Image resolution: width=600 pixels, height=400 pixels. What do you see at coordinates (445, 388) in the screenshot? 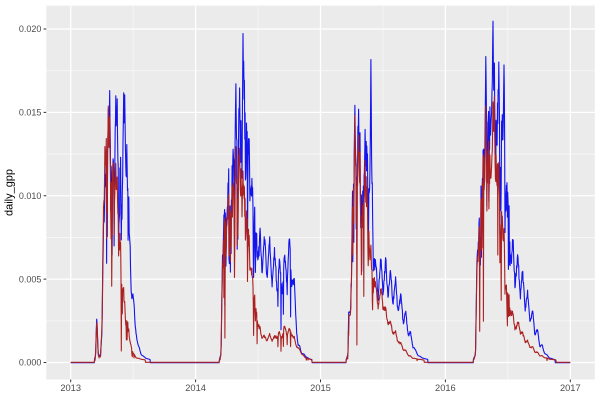
I see `svg-text: 2016` at bounding box center [445, 388].